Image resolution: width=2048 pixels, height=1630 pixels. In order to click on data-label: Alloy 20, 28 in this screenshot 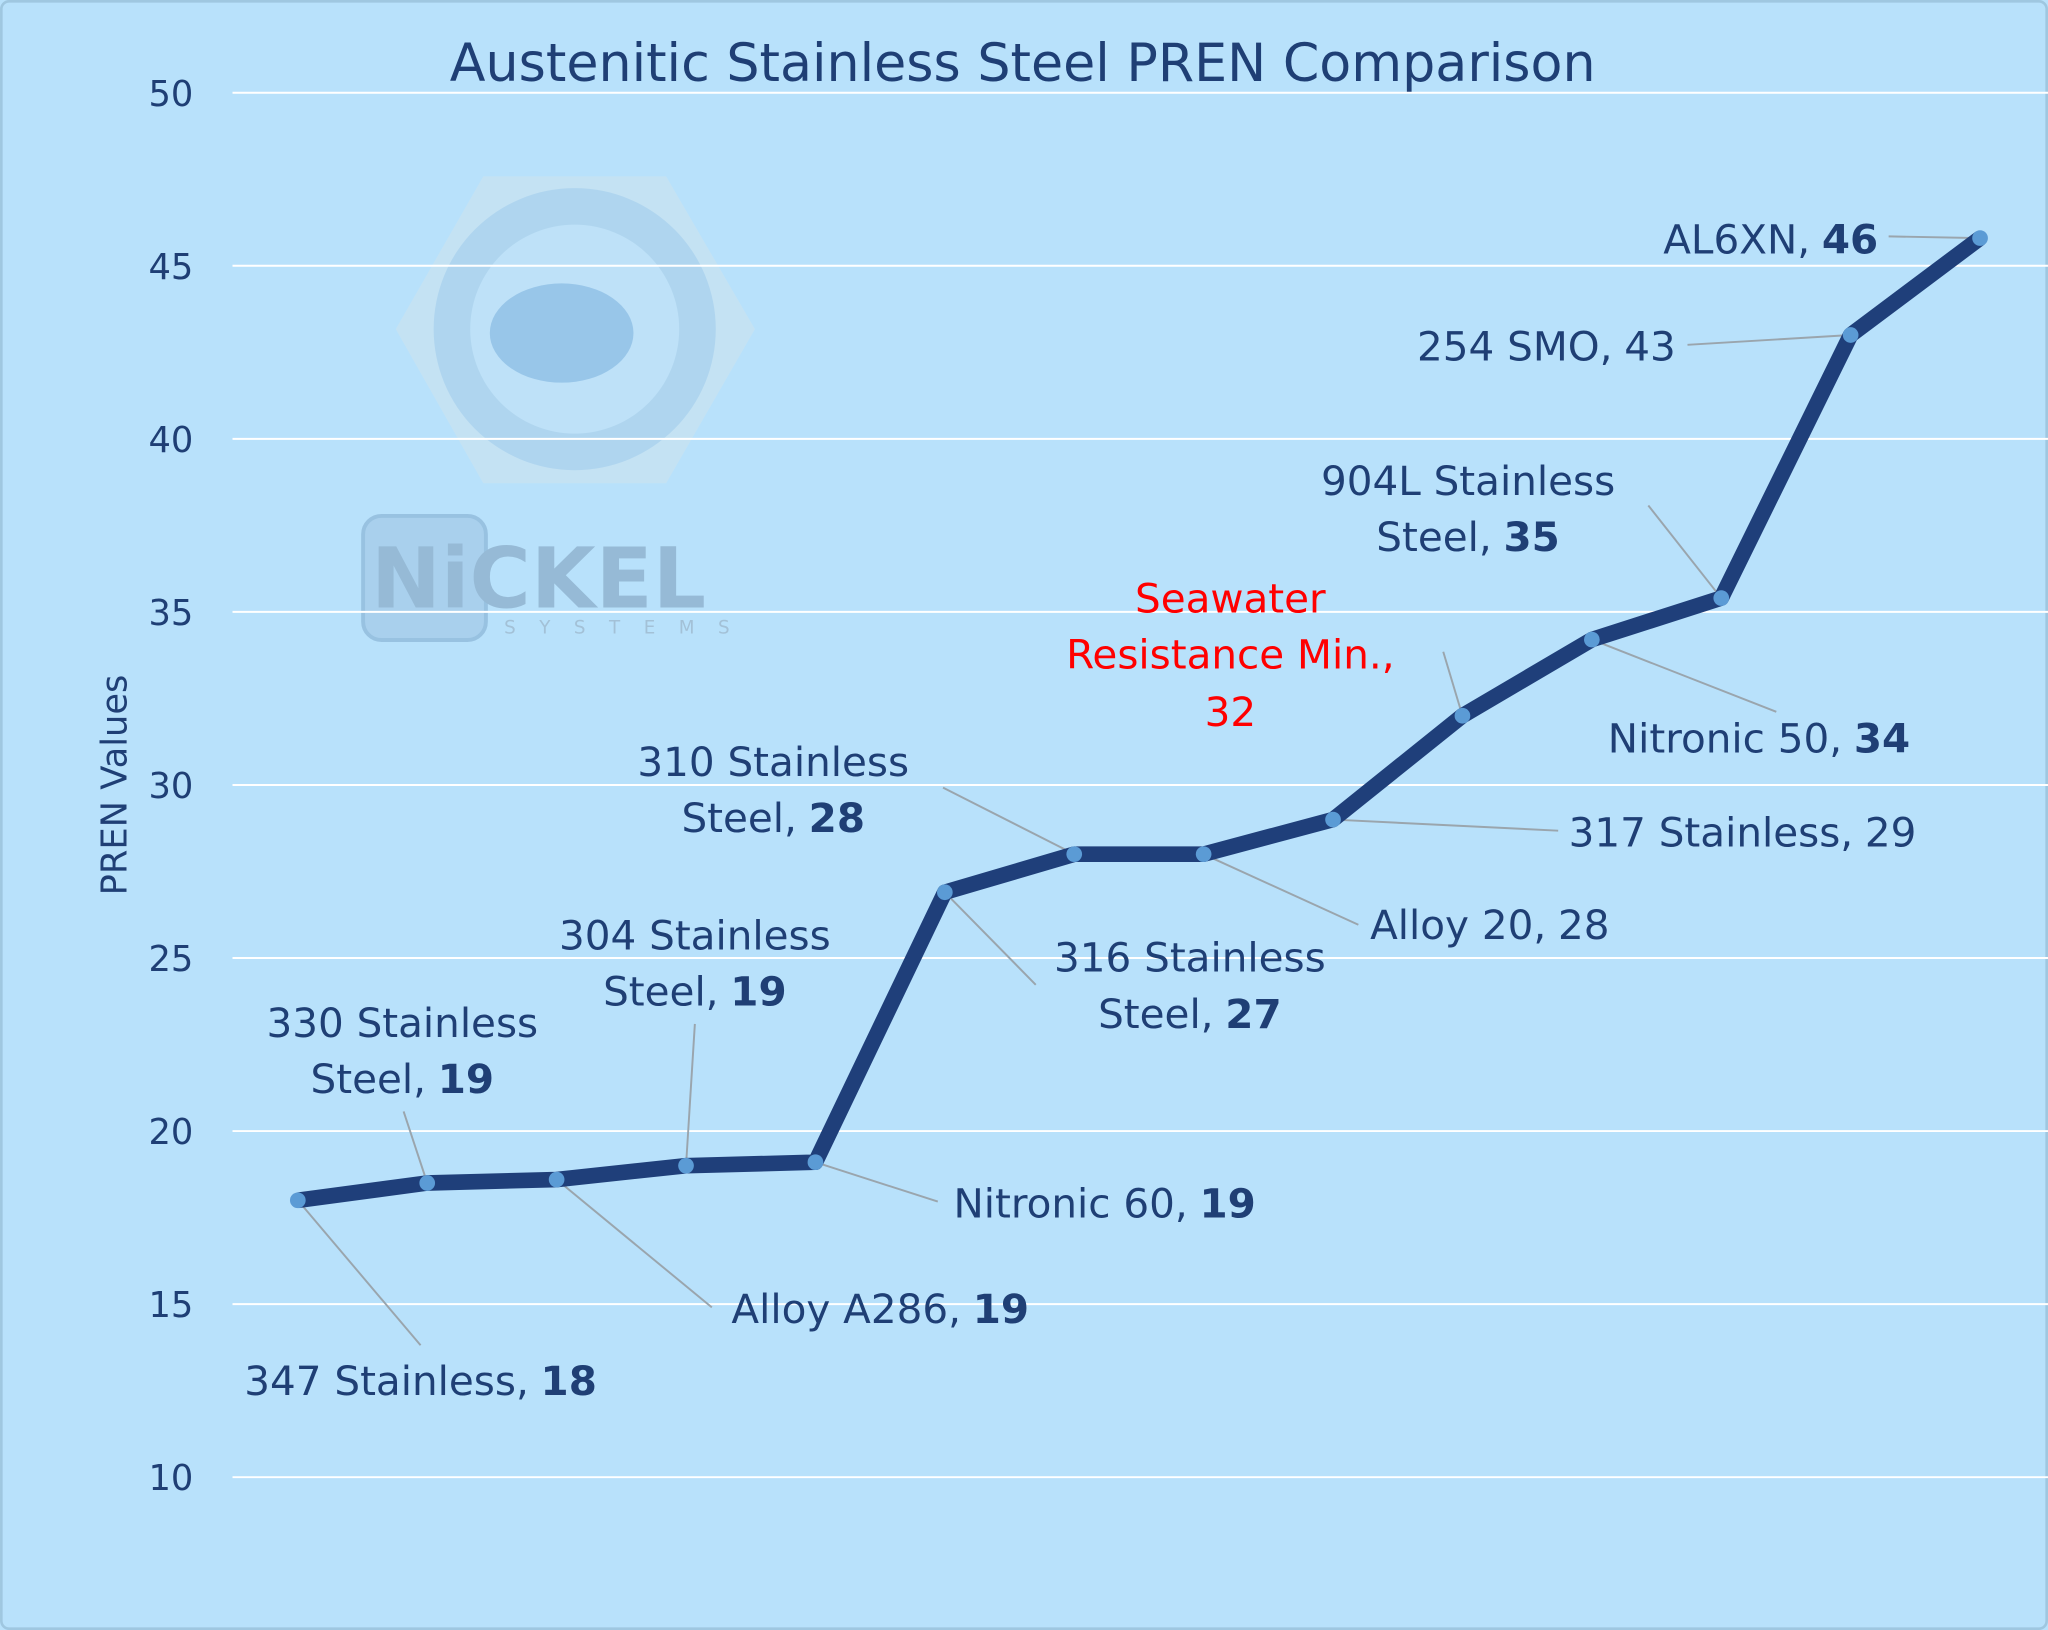, I will do `click(1489, 925)`.